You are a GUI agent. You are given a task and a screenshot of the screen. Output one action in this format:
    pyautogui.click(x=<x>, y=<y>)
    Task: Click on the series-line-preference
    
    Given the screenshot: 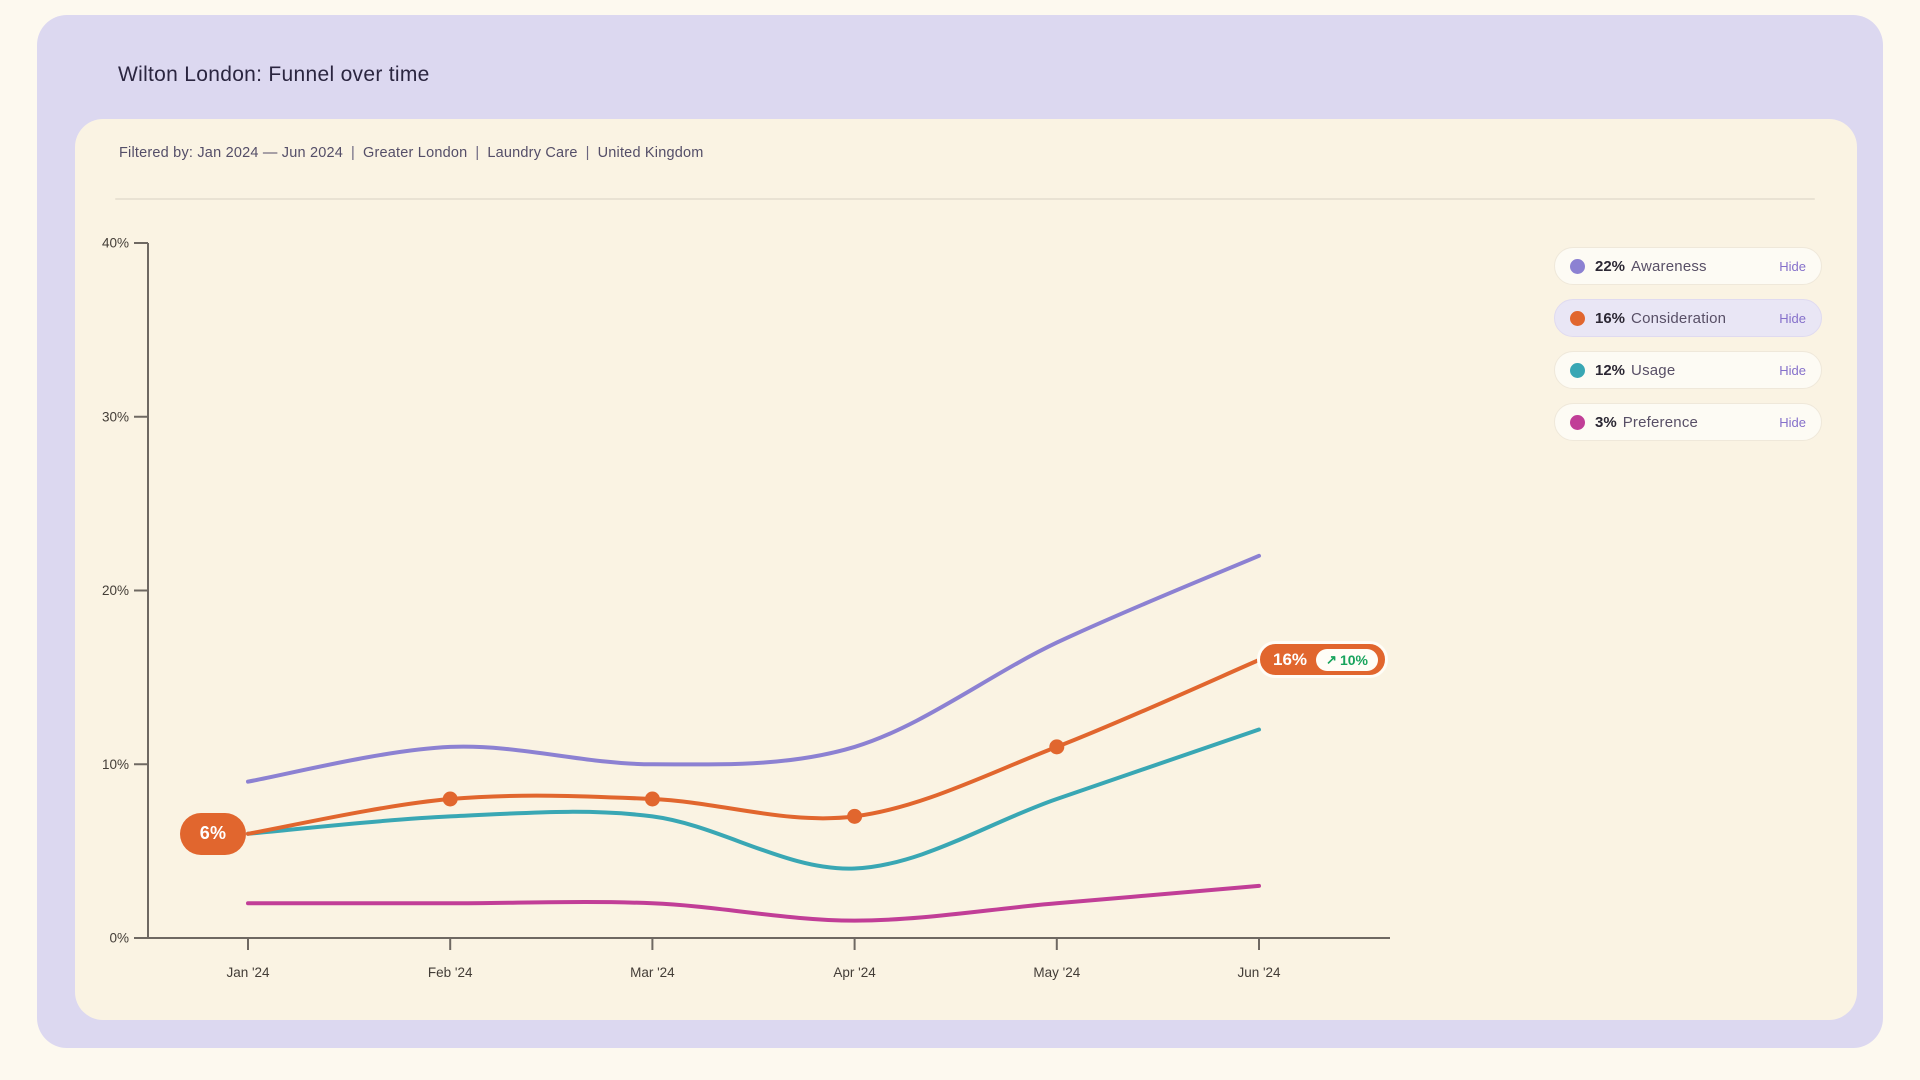 What is the action you would take?
    pyautogui.click(x=753, y=903)
    